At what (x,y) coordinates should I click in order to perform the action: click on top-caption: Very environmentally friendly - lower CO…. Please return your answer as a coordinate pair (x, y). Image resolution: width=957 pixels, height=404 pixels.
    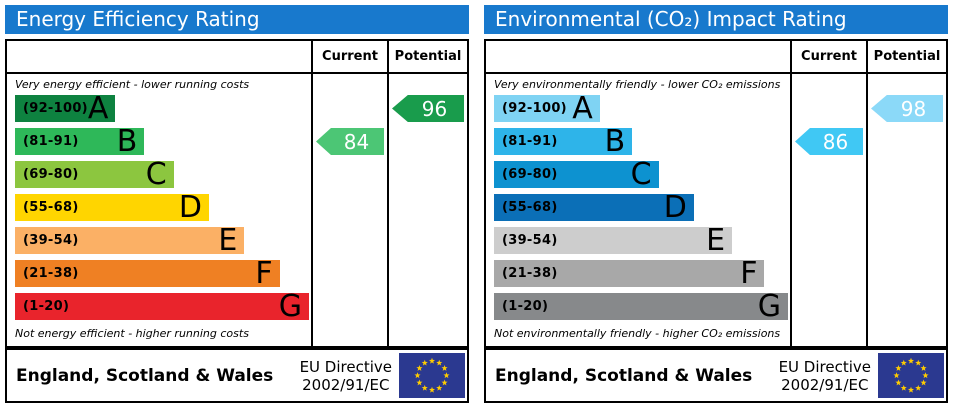
    Looking at the image, I should click on (637, 84).